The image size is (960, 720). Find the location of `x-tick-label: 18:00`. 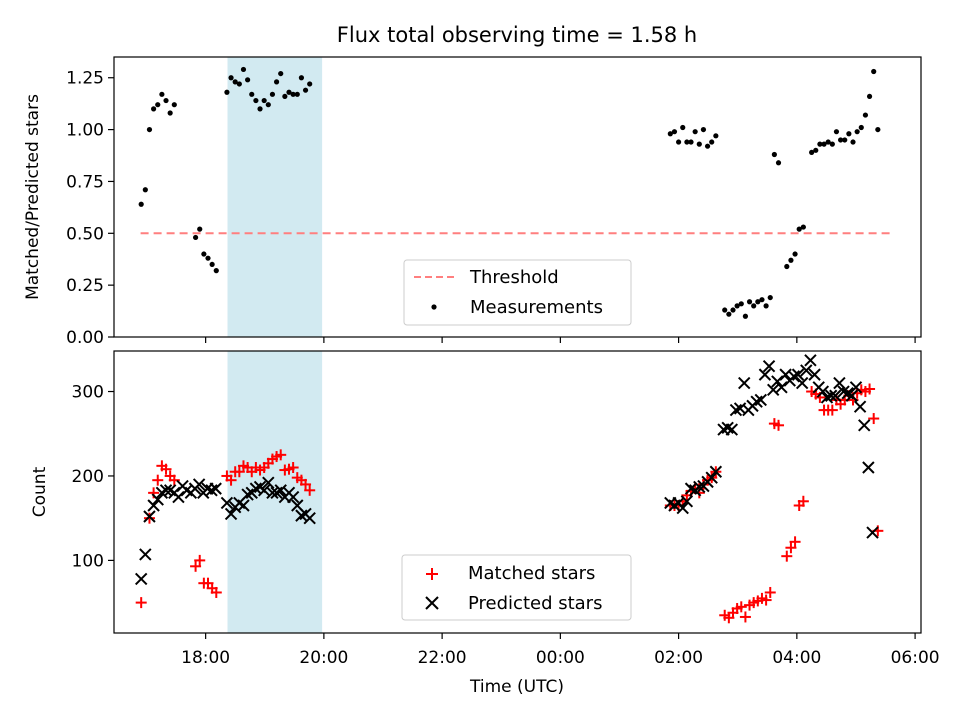

x-tick-label: 18:00 is located at coordinates (205, 658).